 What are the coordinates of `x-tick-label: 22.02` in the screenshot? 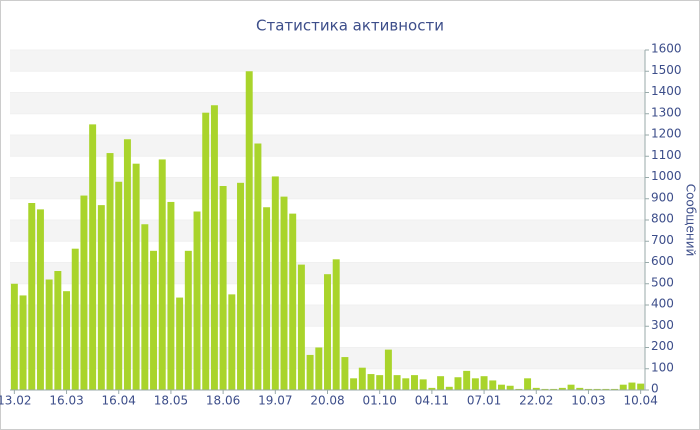 It's located at (536, 401).